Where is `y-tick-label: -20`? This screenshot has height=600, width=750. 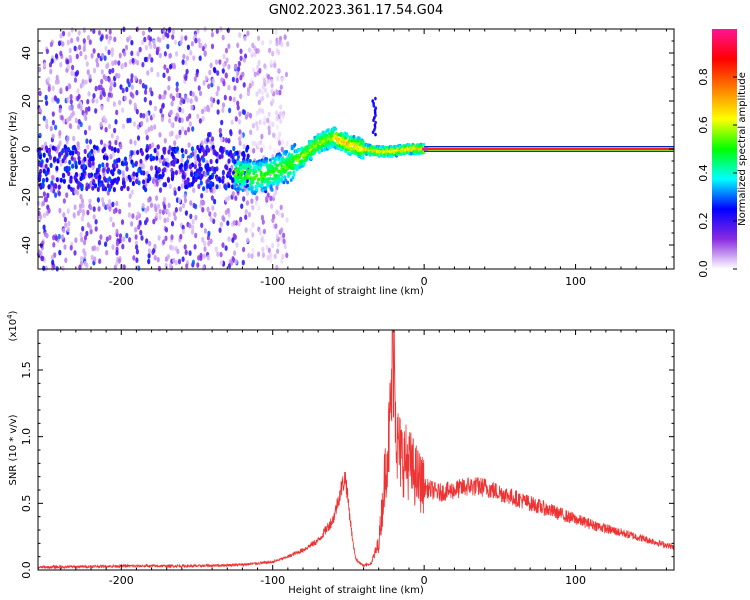
y-tick-label: -20 is located at coordinates (26, 197).